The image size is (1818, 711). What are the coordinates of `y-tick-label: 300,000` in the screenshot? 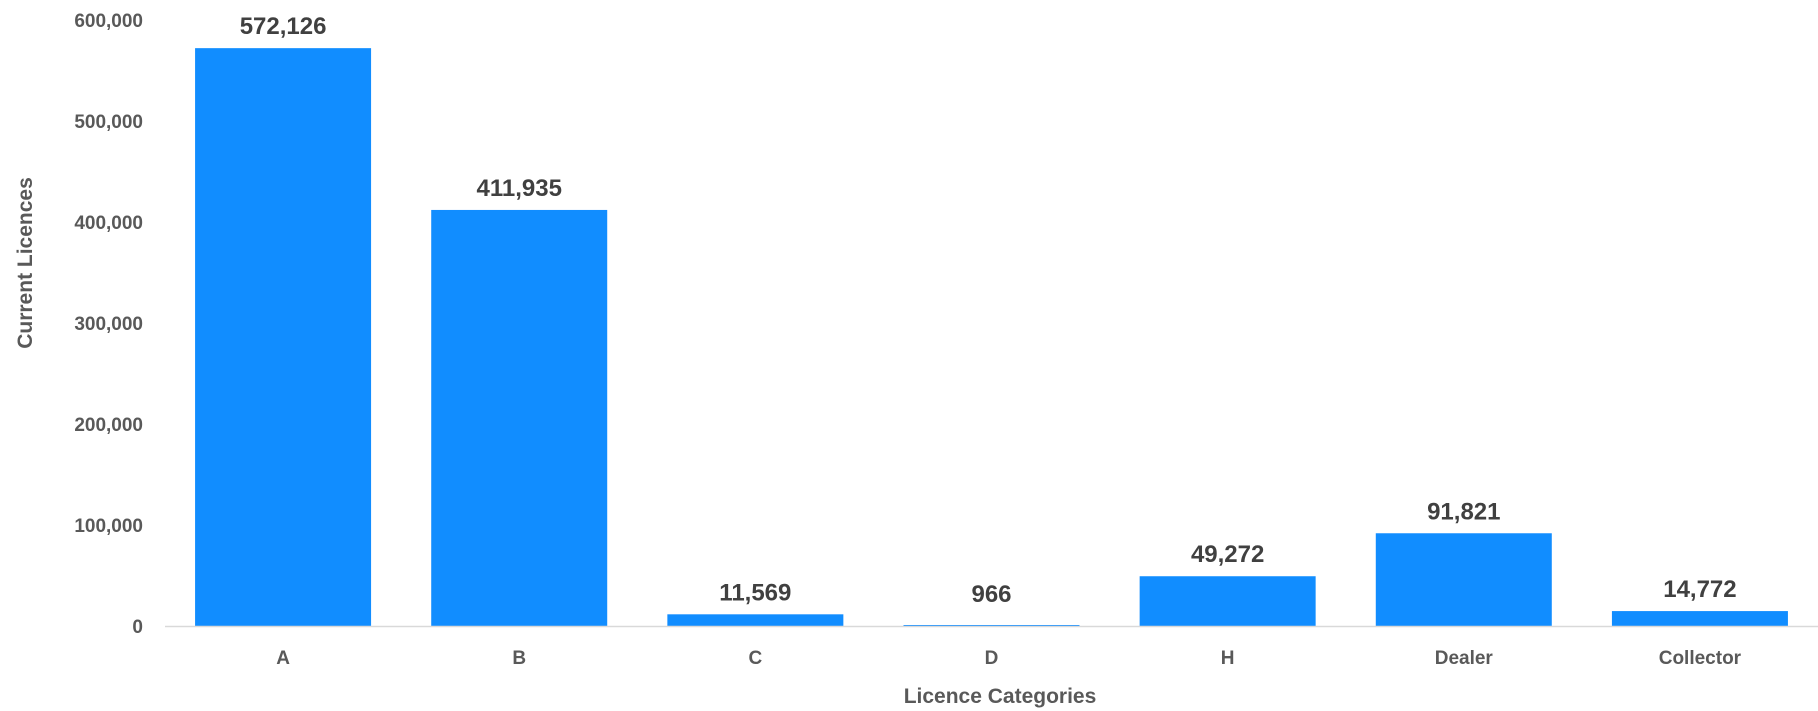 It's located at (108, 324).